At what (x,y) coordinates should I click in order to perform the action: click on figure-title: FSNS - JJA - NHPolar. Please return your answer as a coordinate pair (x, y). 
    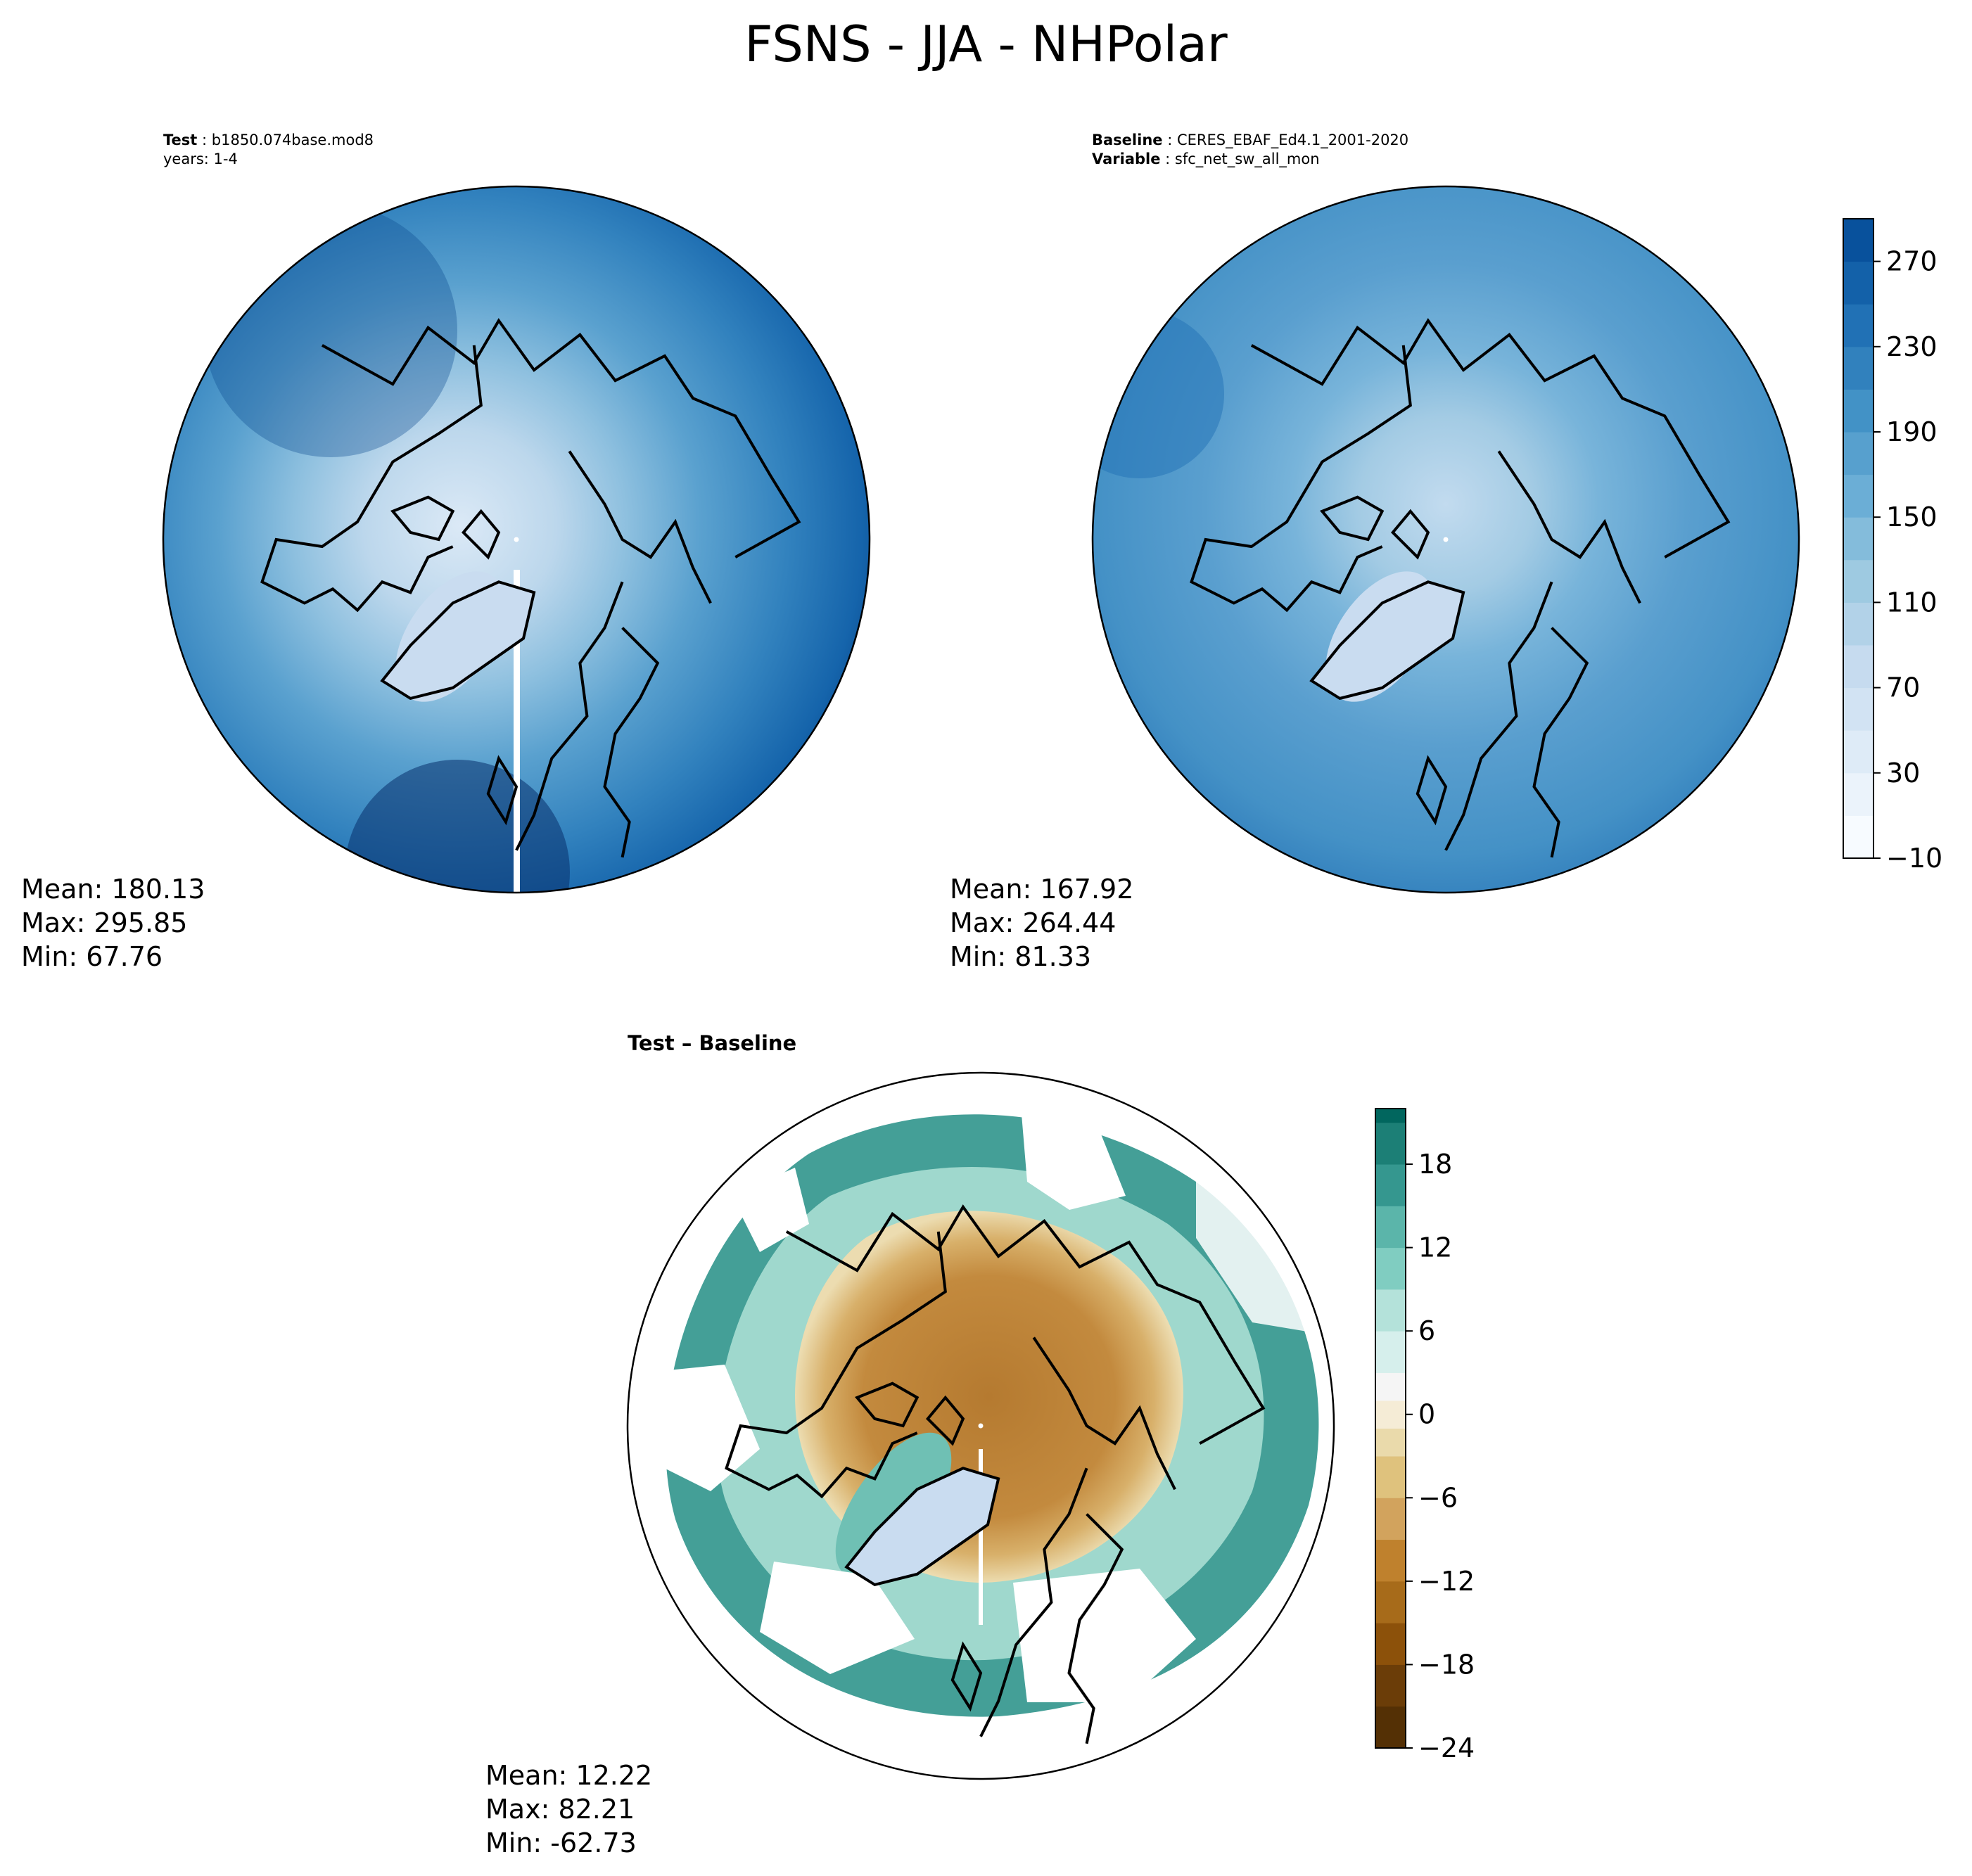
    Looking at the image, I should click on (986, 44).